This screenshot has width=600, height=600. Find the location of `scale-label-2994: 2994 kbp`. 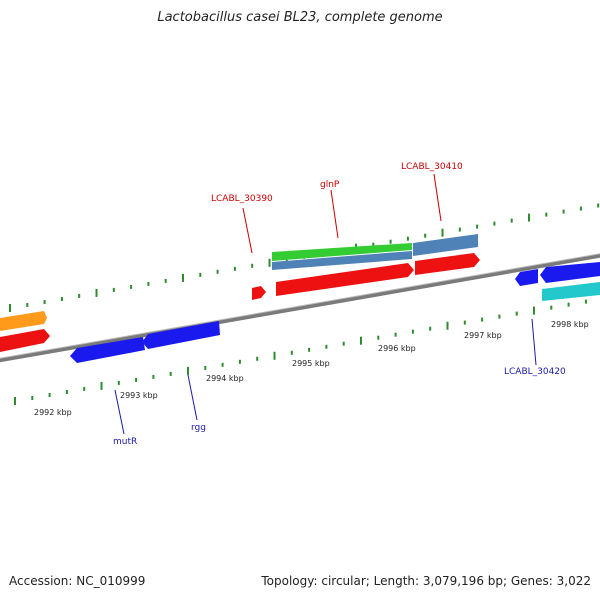

scale-label-2994: 2994 kbp is located at coordinates (225, 378).